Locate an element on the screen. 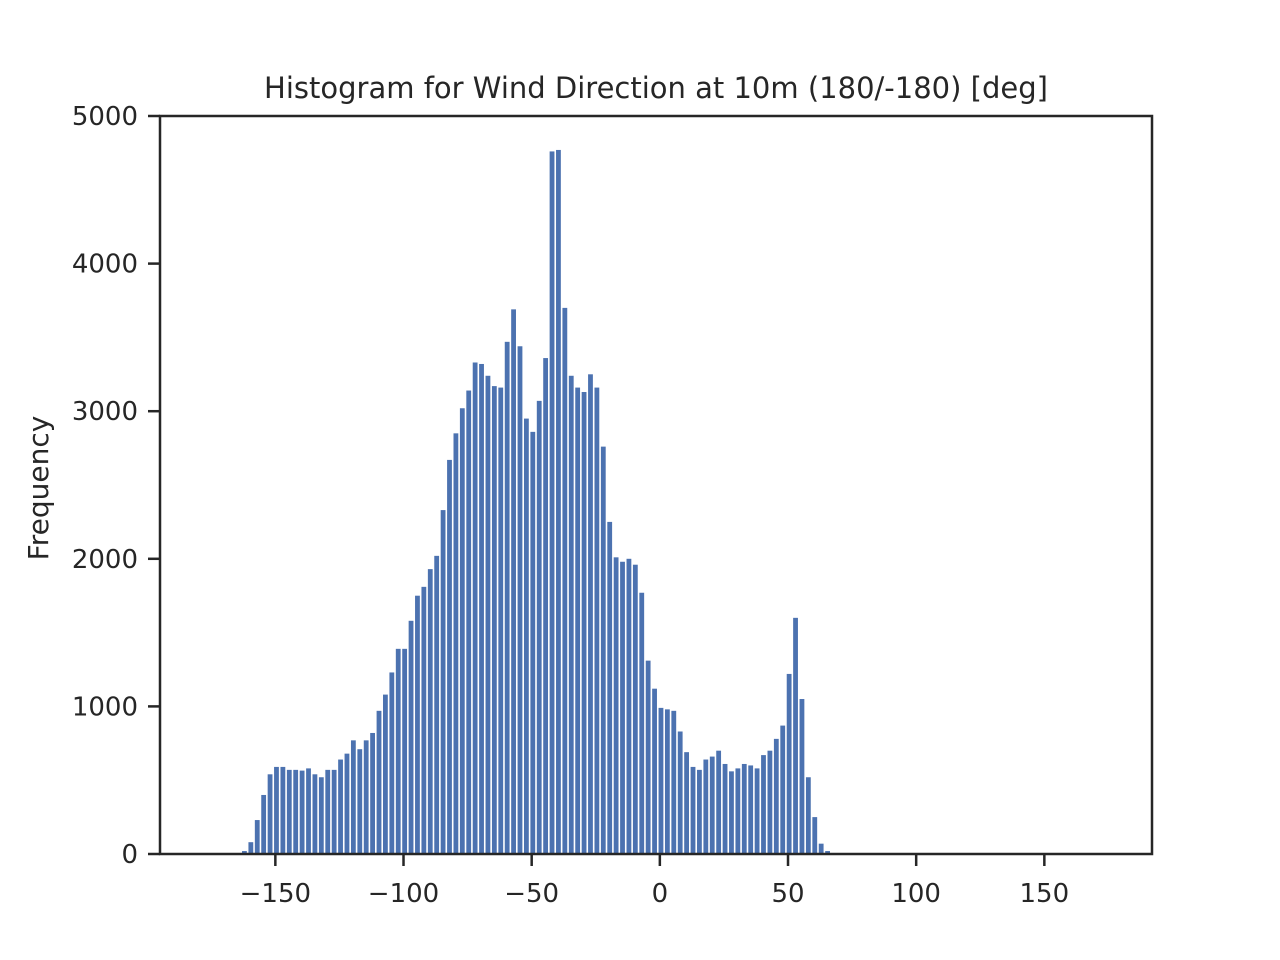 The height and width of the screenshot is (960, 1280). y-tick-label: 0 is located at coordinates (129, 855).